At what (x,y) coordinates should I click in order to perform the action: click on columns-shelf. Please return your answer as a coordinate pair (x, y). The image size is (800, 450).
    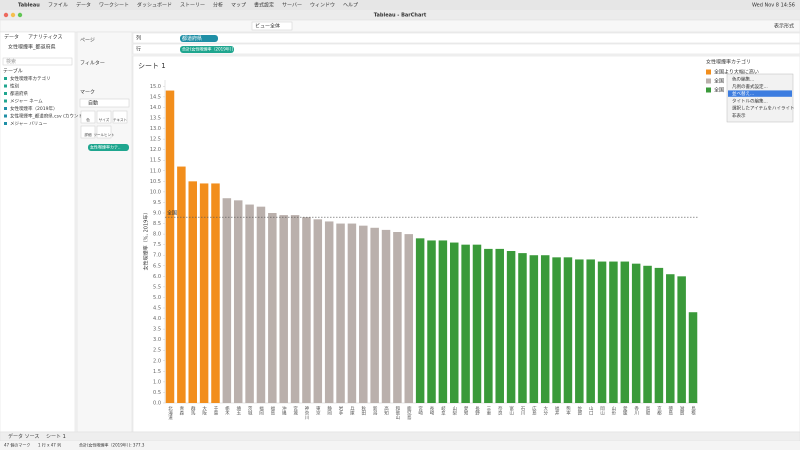
    Looking at the image, I should click on (466, 38).